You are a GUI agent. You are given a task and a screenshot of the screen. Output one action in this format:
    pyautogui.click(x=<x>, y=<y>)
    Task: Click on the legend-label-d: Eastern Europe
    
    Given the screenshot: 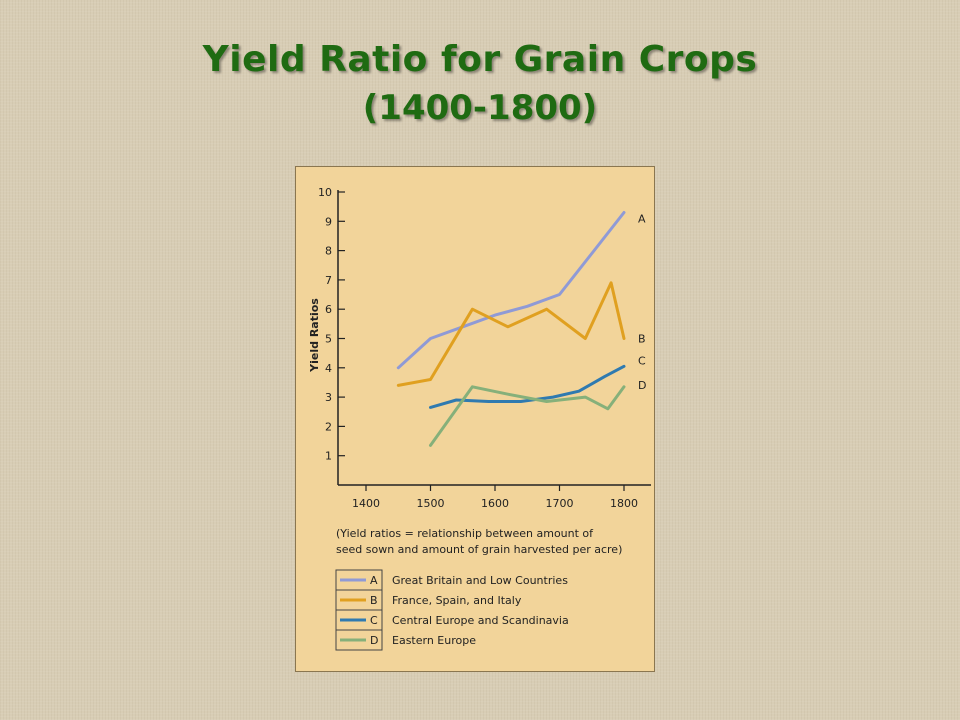 What is the action you would take?
    pyautogui.click(x=434, y=640)
    